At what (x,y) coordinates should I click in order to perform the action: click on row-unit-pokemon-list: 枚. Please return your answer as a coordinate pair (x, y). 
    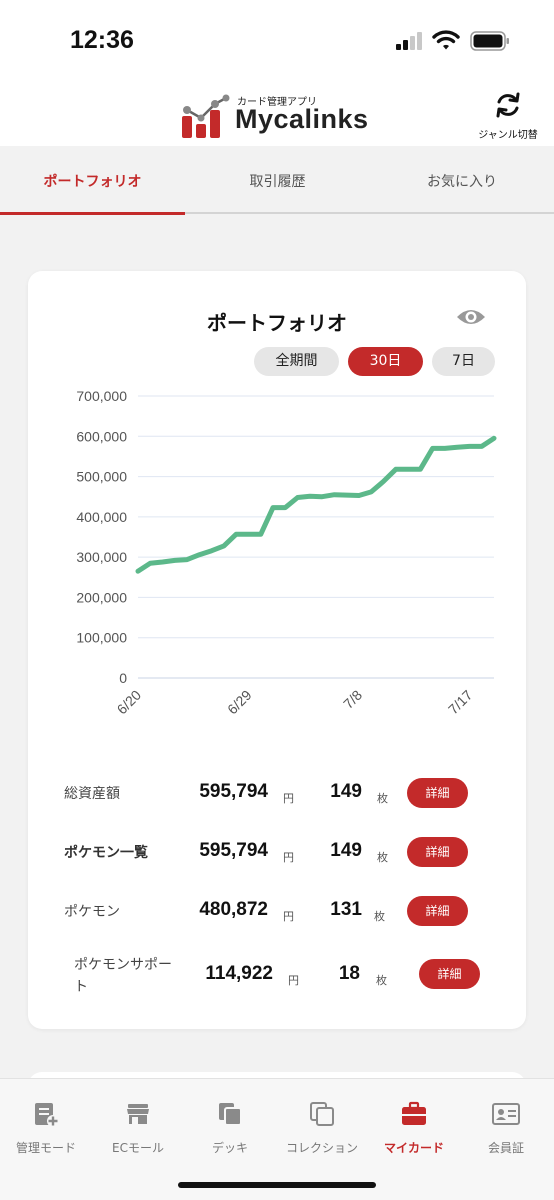
    Looking at the image, I should click on (382, 857).